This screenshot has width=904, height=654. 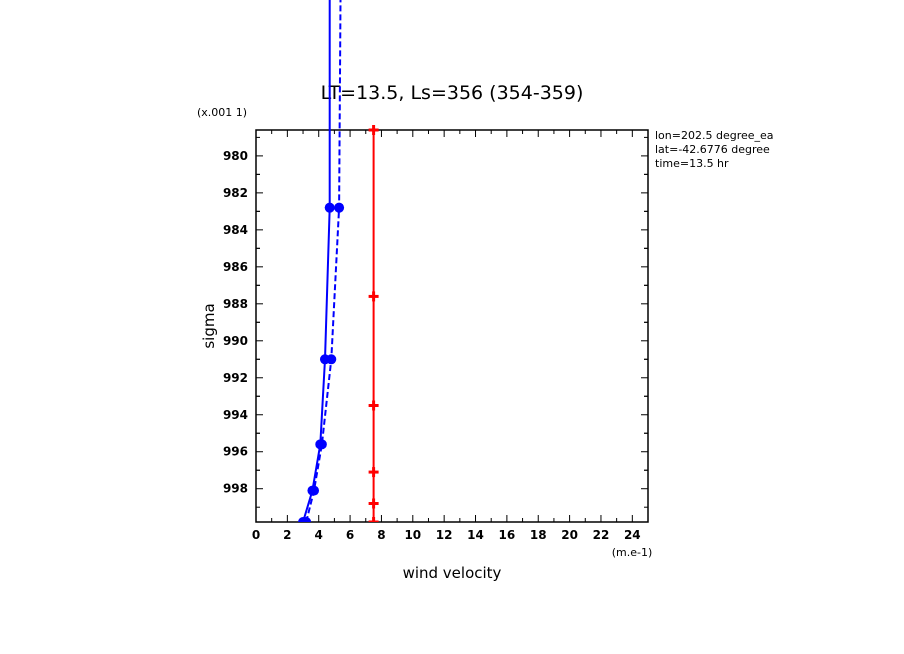 What do you see at coordinates (475, 535) in the screenshot?
I see `x-tick-label: 14` at bounding box center [475, 535].